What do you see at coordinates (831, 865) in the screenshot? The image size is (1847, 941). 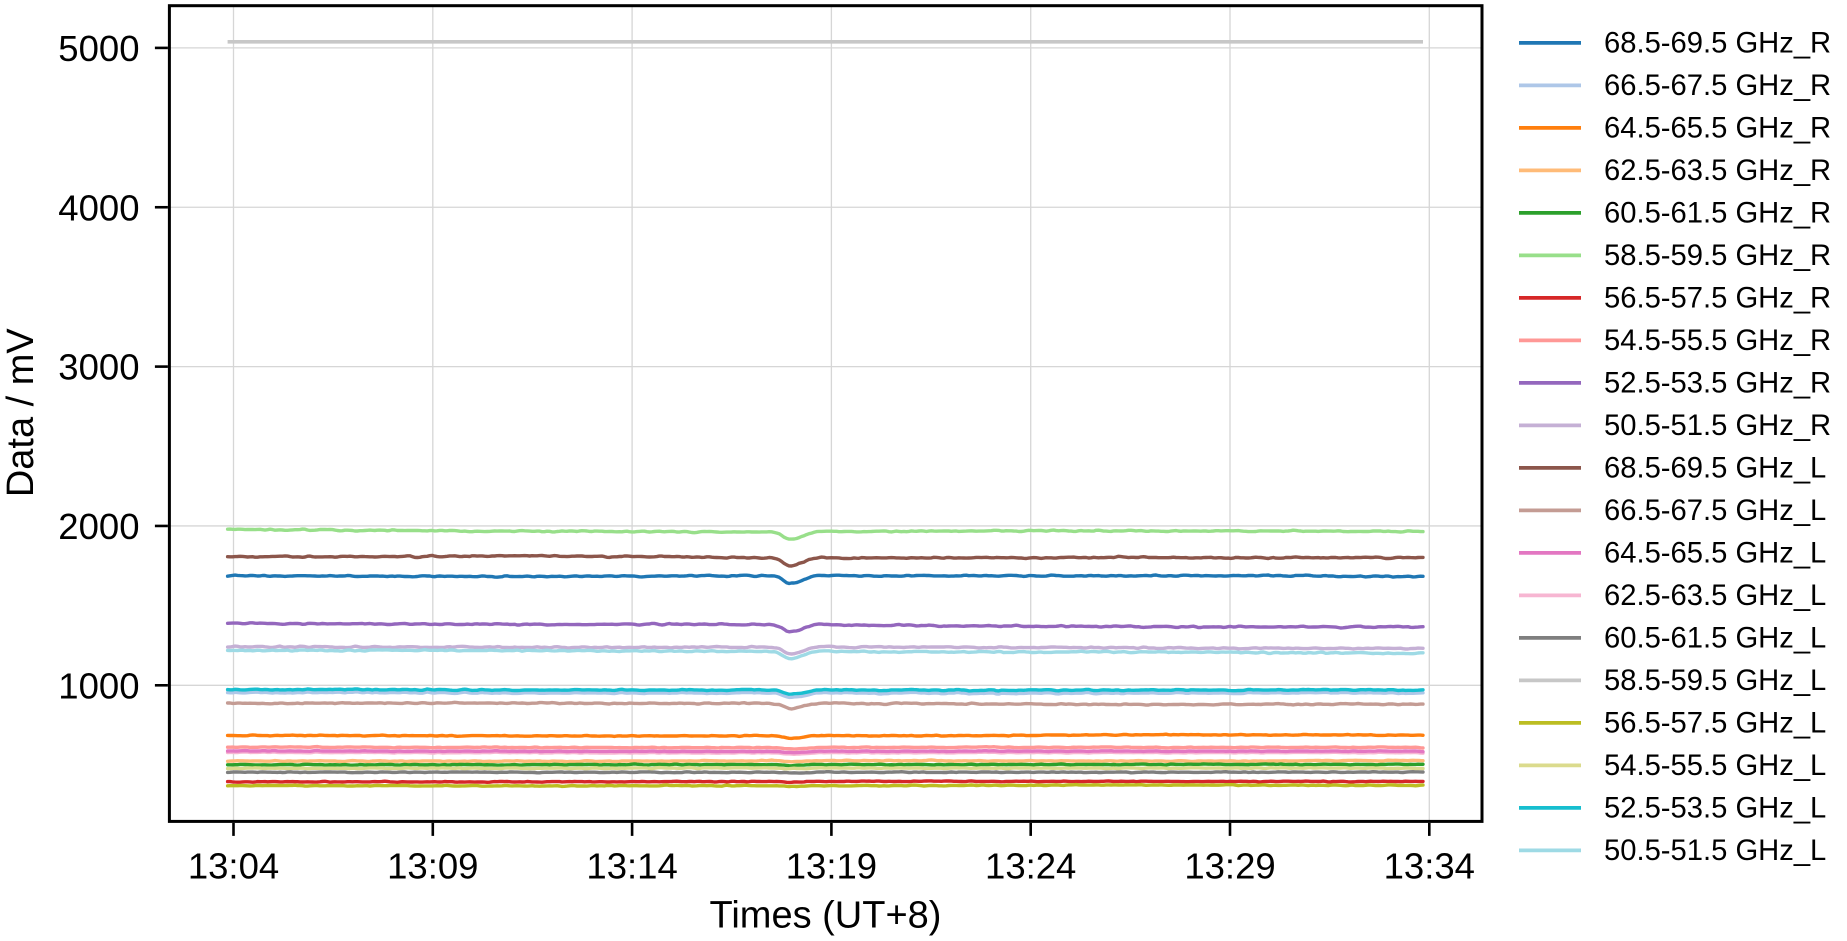 I see `svg-text: 13:19` at bounding box center [831, 865].